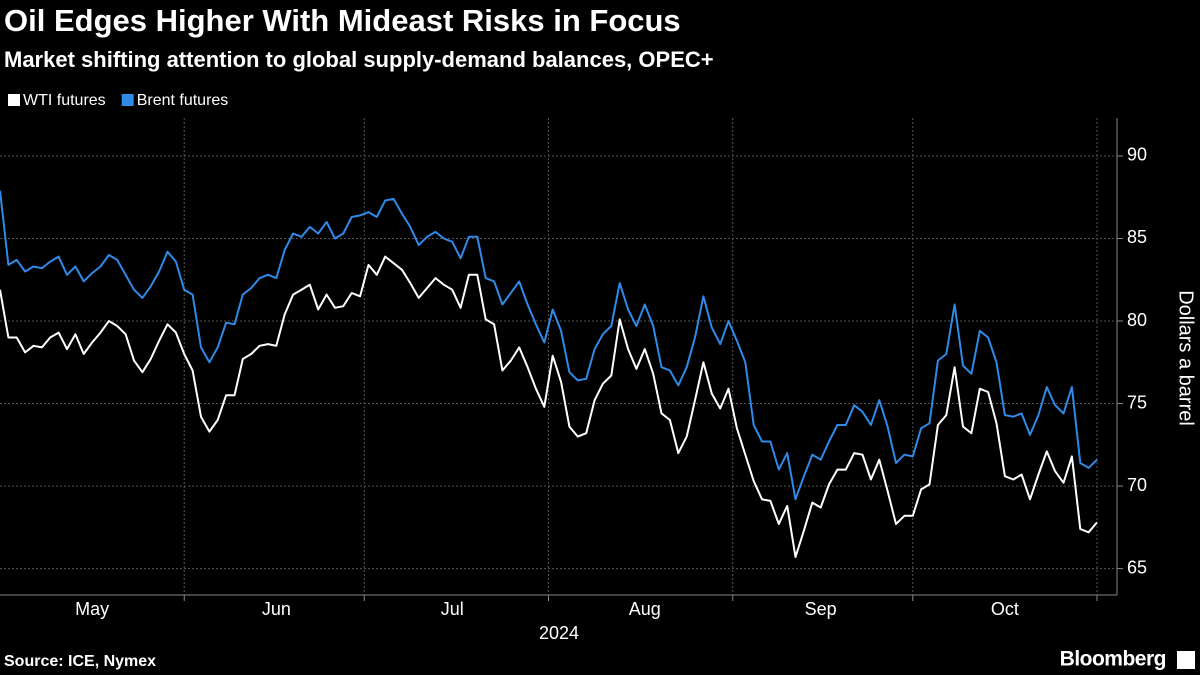 This screenshot has width=1200, height=675. I want to click on x-tick-label: Jul, so click(452, 609).